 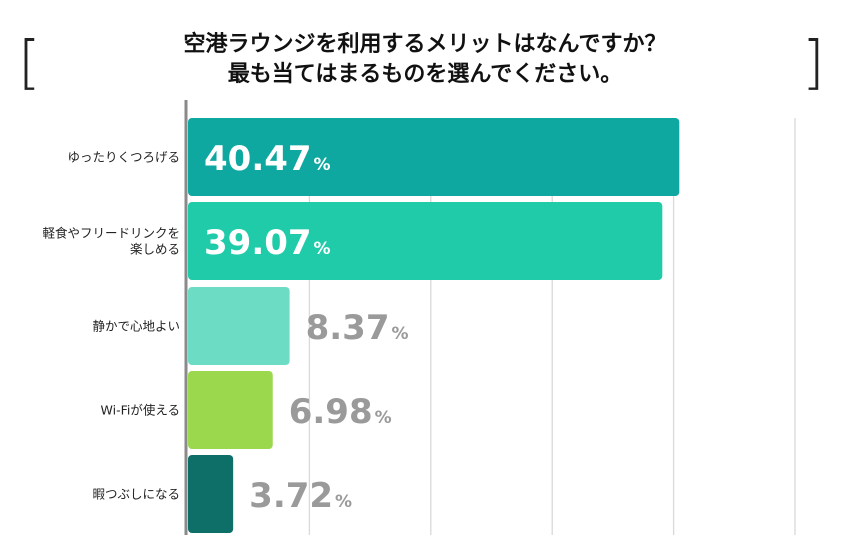 What do you see at coordinates (29, 62) in the screenshot?
I see `left-bracket-decoration: [` at bounding box center [29, 62].